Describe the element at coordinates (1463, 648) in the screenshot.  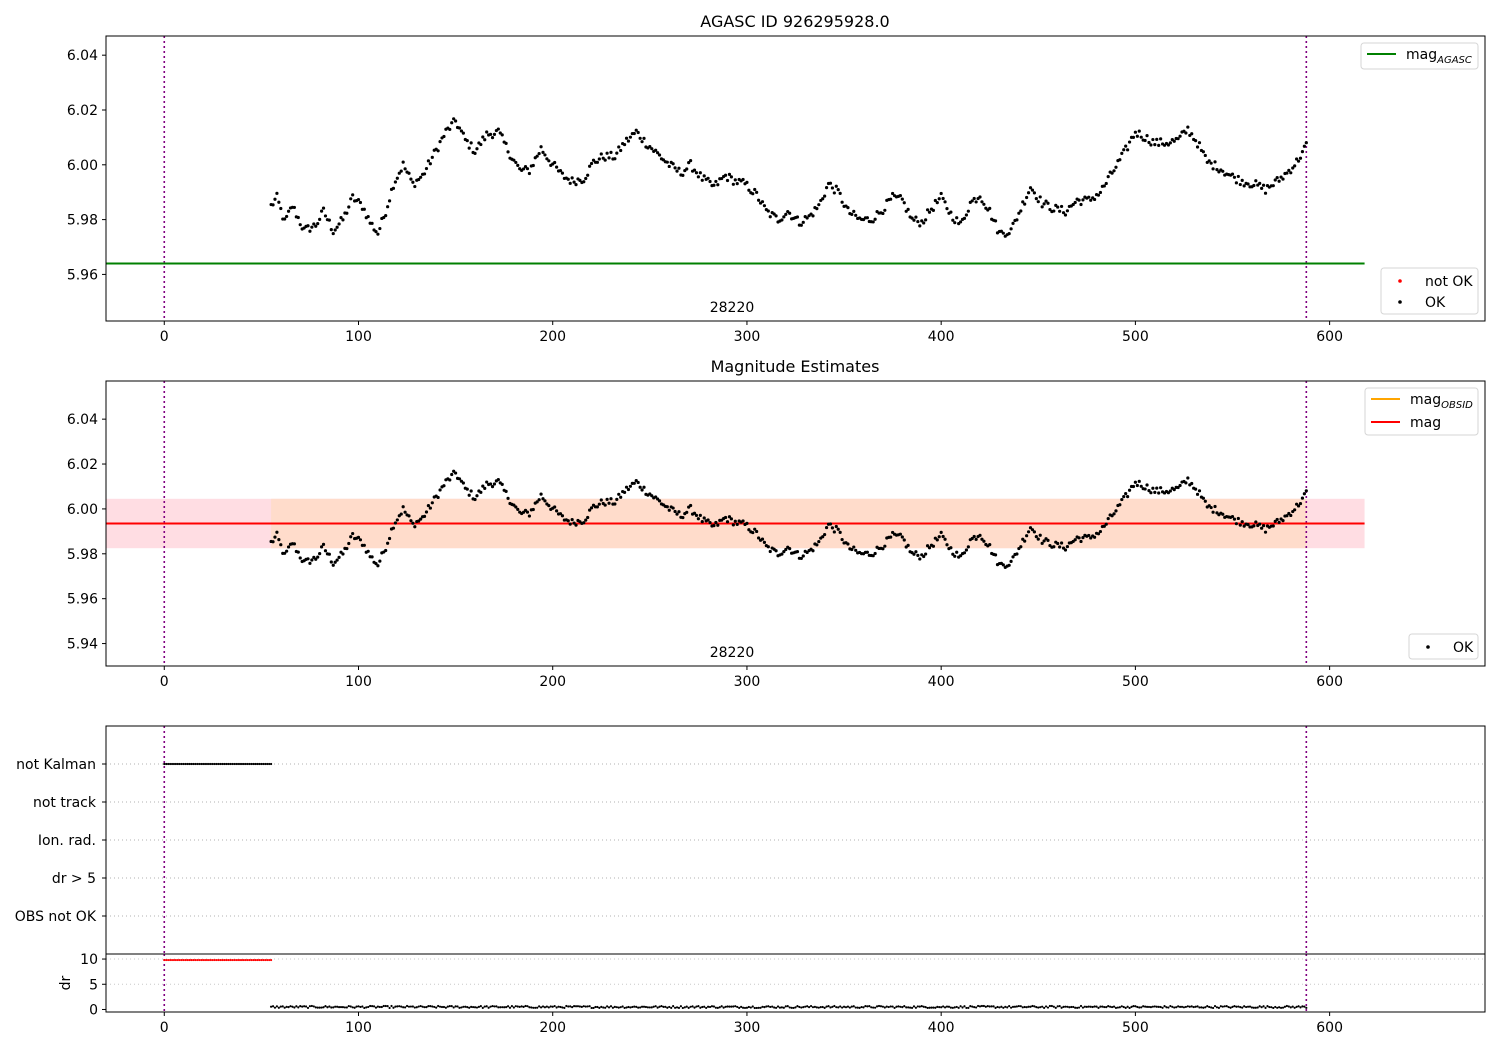
I see `legend-label-ok: OK` at that location.